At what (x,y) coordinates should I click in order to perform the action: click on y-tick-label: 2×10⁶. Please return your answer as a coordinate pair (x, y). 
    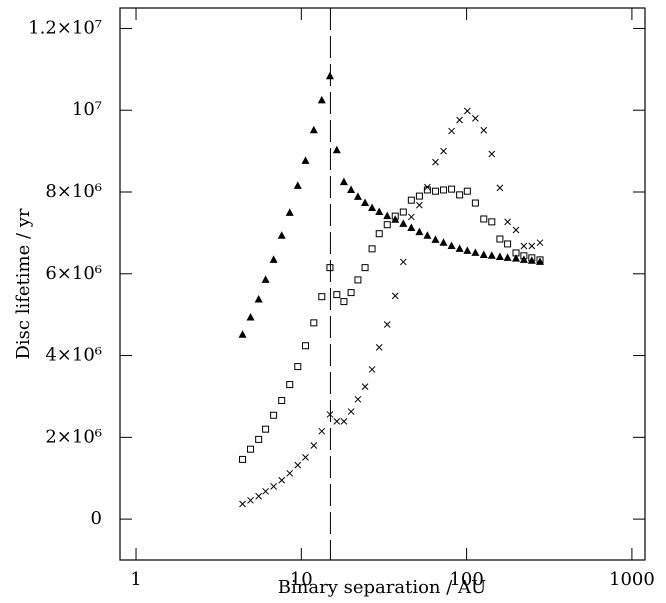
    Looking at the image, I should click on (73, 436).